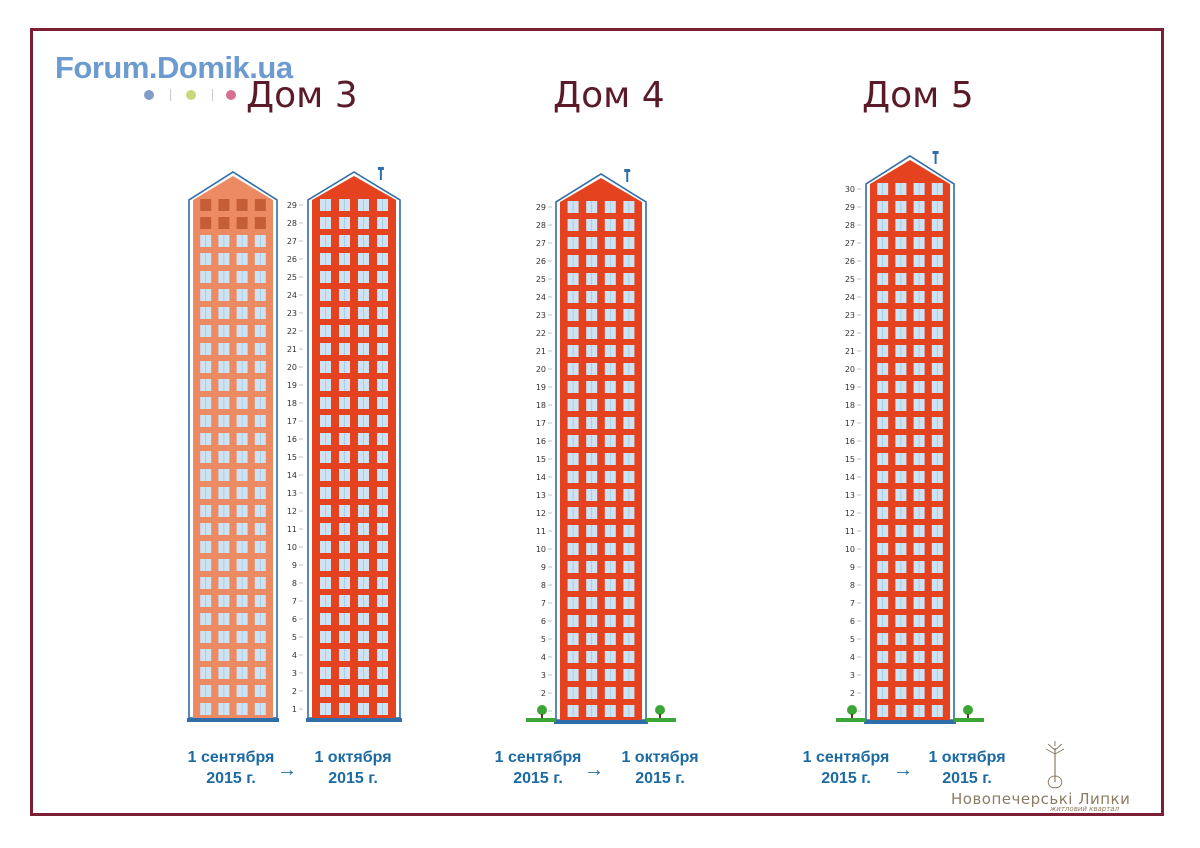 The width and height of the screenshot is (1200, 848). What do you see at coordinates (852, 693) in the screenshot?
I see `floor-label: 2` at bounding box center [852, 693].